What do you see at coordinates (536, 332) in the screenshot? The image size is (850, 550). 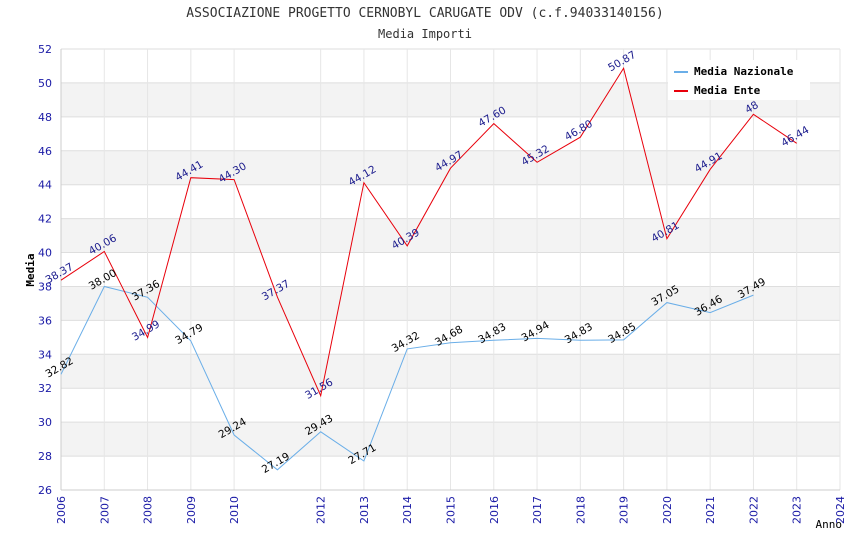 I see `data-label: 34.94` at bounding box center [536, 332].